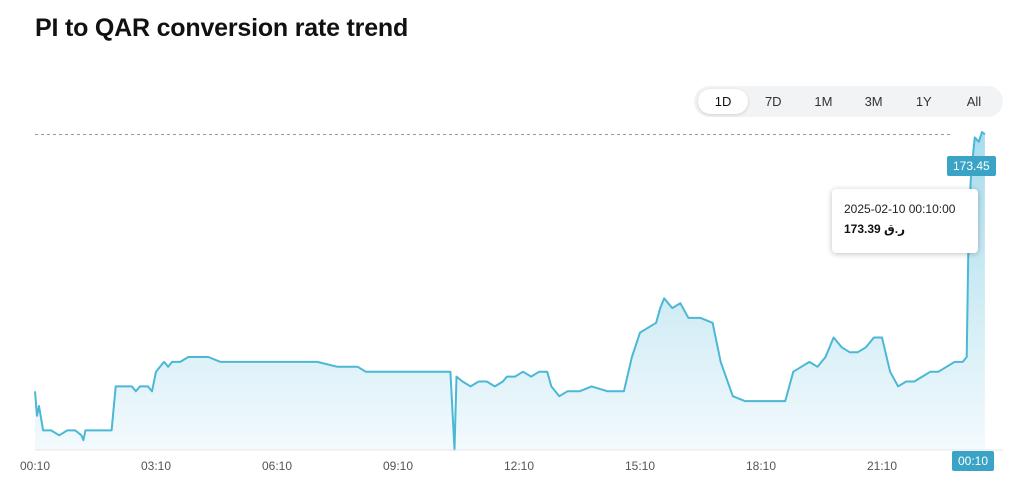 The width and height of the screenshot is (1024, 494). I want to click on tooltip-value-row: ر.ق 173.39, so click(905, 229).